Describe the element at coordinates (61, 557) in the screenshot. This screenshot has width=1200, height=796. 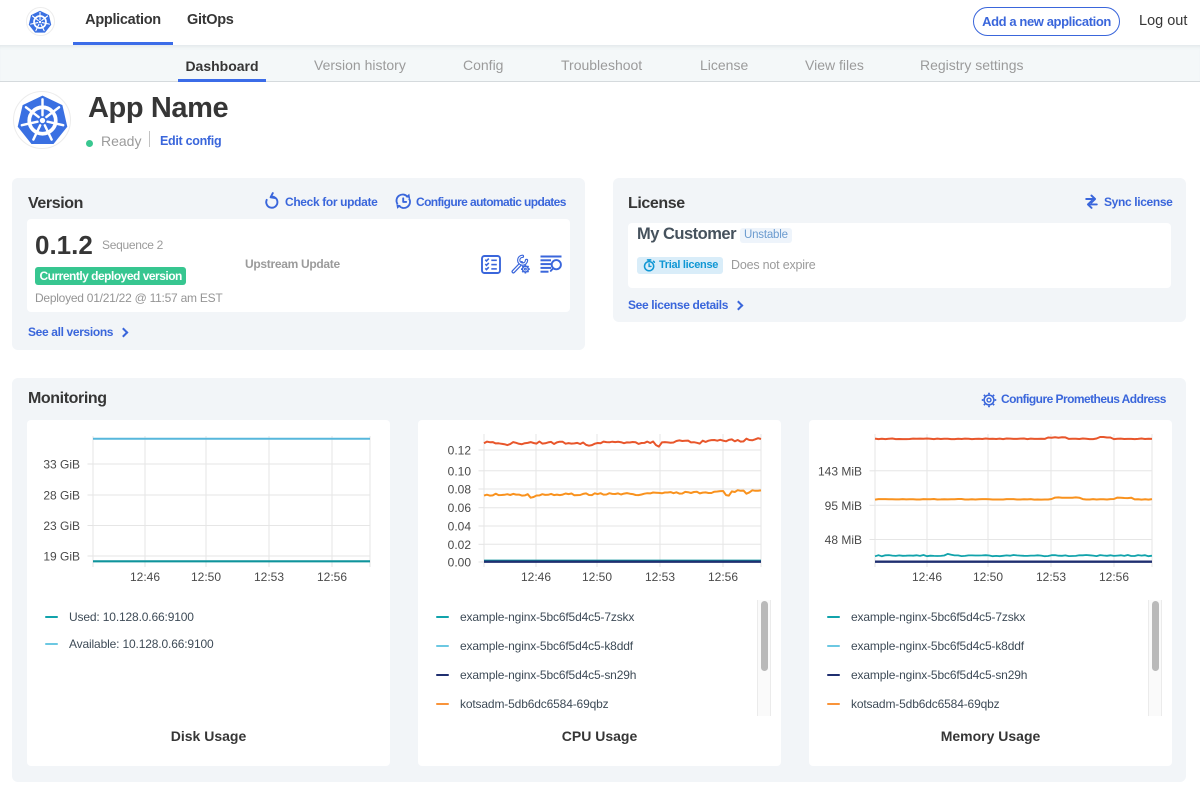
I see `svg-text: 19 GiB` at that location.